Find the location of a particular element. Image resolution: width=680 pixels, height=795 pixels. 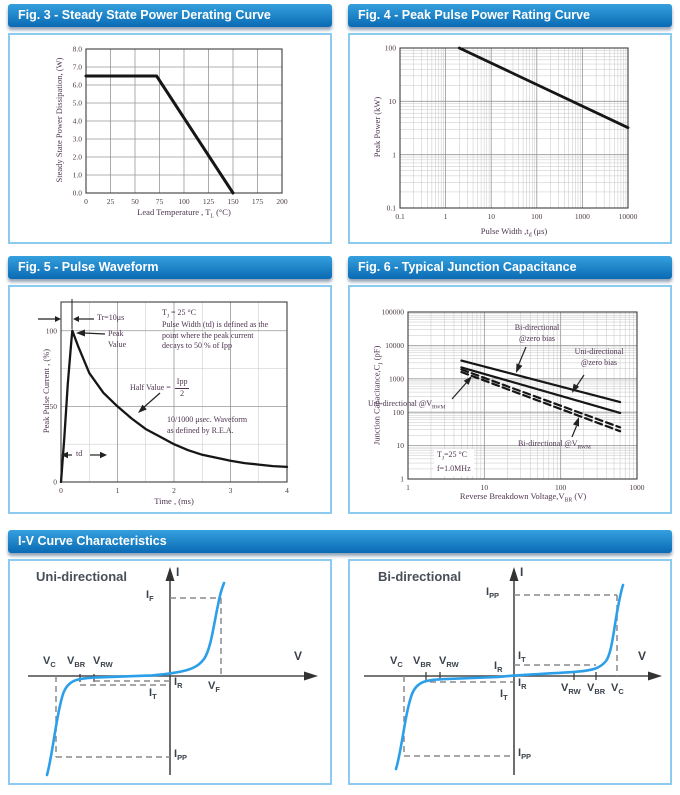

fig6-uni-vrwm-label: Uni-directional @VRWM is located at coordinates (407, 405).